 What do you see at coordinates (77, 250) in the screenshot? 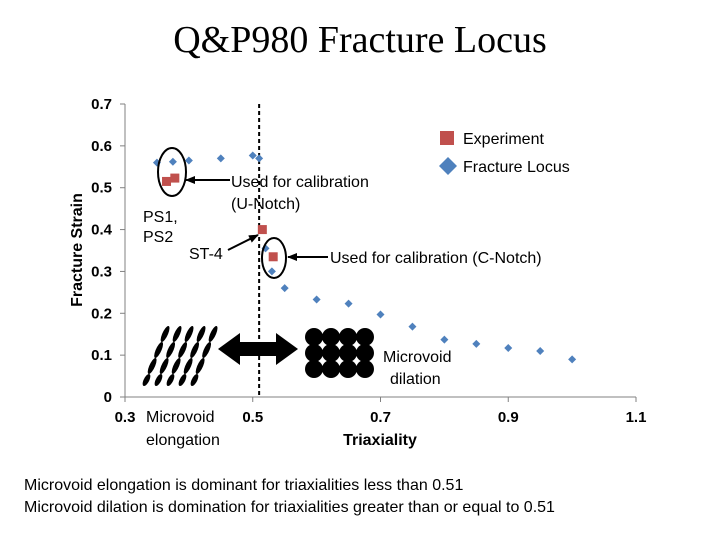
I see `y-axis-label: Fracture Strain` at bounding box center [77, 250].